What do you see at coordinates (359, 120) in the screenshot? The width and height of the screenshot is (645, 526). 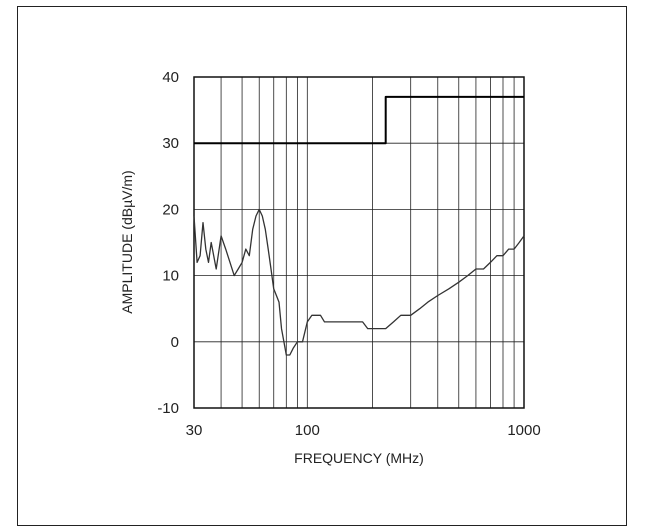 I see `limit-line` at bounding box center [359, 120].